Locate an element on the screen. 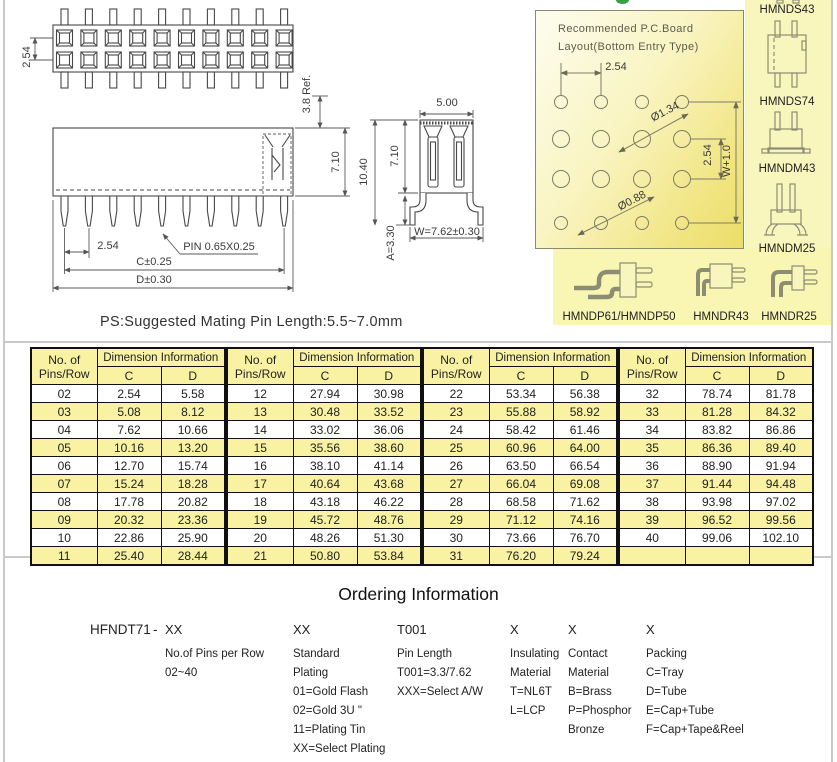 The image size is (837, 762). table-cell: 76.70 is located at coordinates (585, 537).